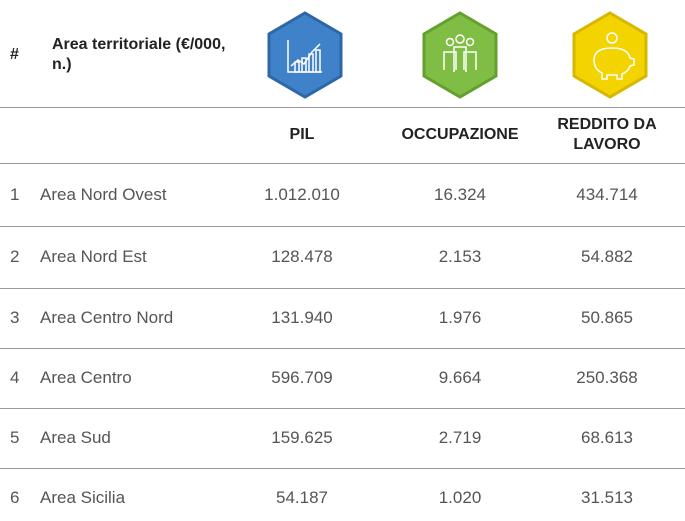 The image size is (685, 521). I want to click on header-icons, so click(457, 55).